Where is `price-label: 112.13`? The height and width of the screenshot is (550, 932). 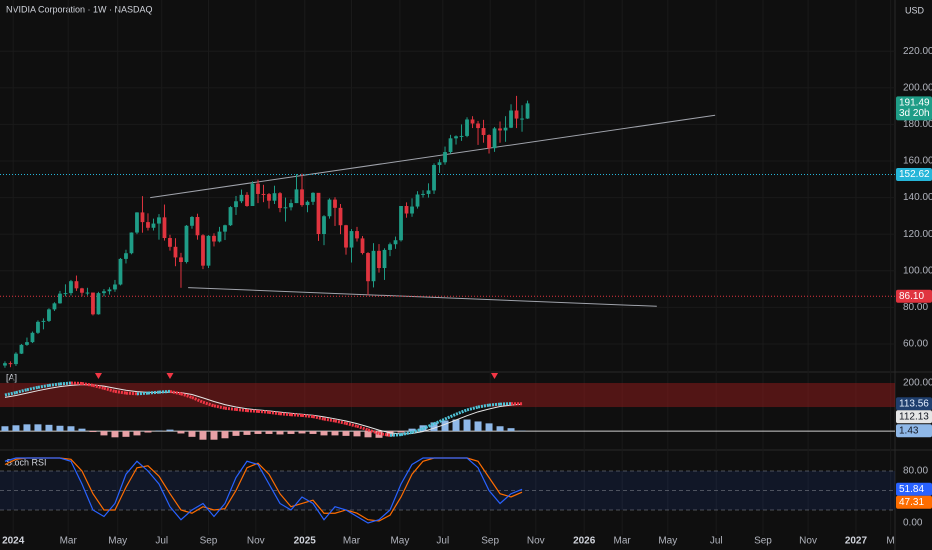
price-label: 112.13 is located at coordinates (914, 416).